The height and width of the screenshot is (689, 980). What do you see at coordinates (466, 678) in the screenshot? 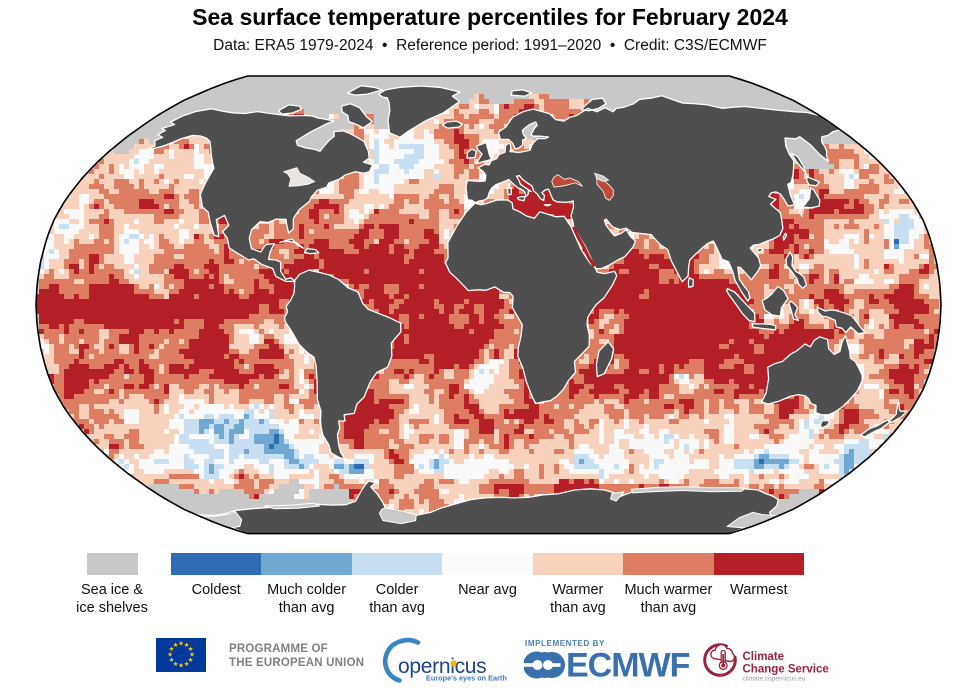
I see `svg-text: Europe's eyes on Earth` at bounding box center [466, 678].